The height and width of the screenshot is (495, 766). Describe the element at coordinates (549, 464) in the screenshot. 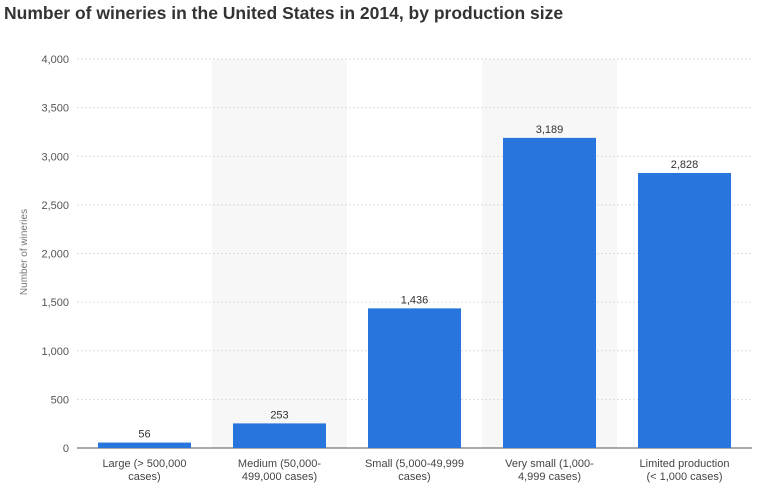

I see `category-label: Very small (1,000-` at that location.